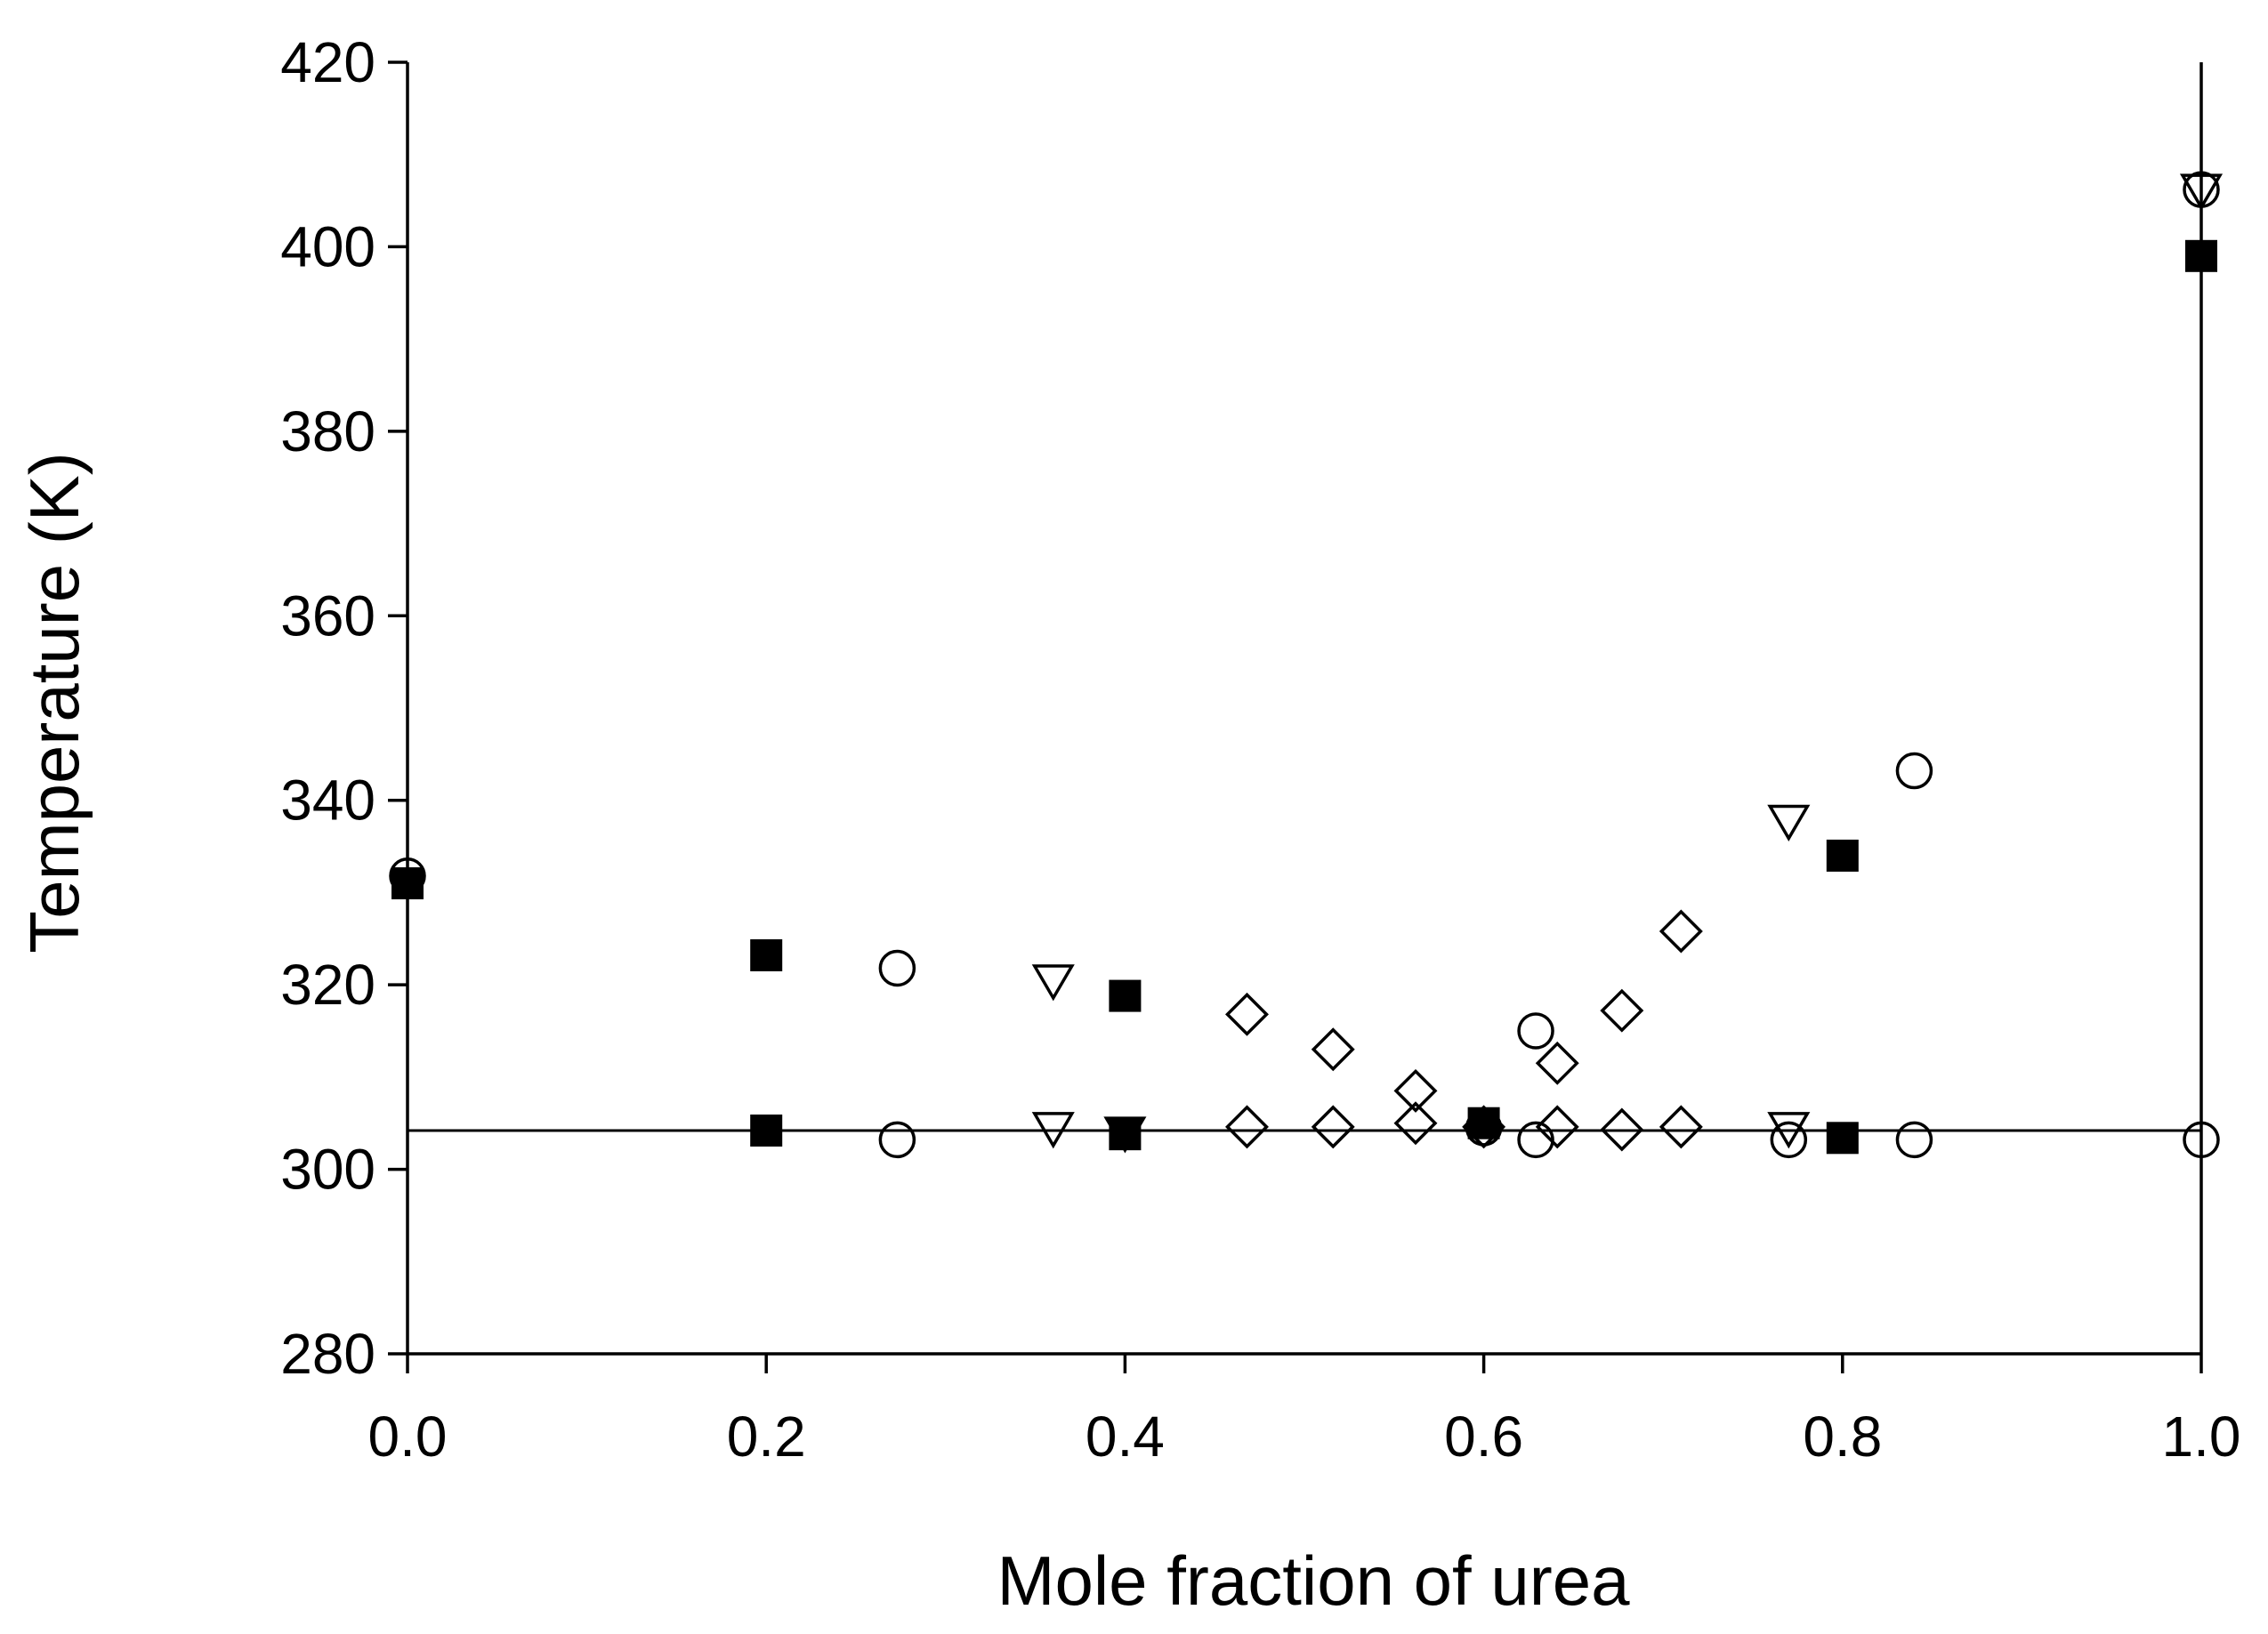  Describe the element at coordinates (1842, 1437) in the screenshot. I see `x-tick-label: 0.8` at that location.